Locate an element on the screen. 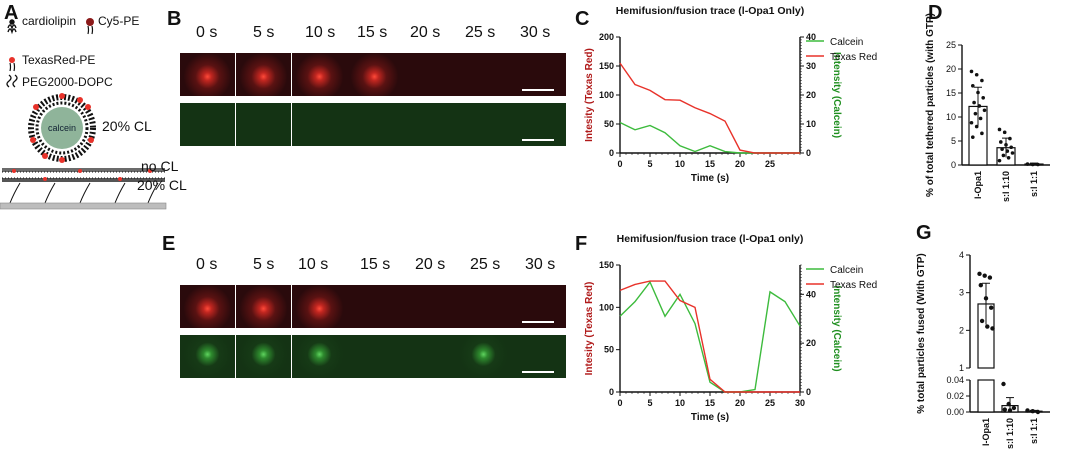 The width and height of the screenshot is (1065, 451). bar-lower-segment is located at coordinates (986, 396).